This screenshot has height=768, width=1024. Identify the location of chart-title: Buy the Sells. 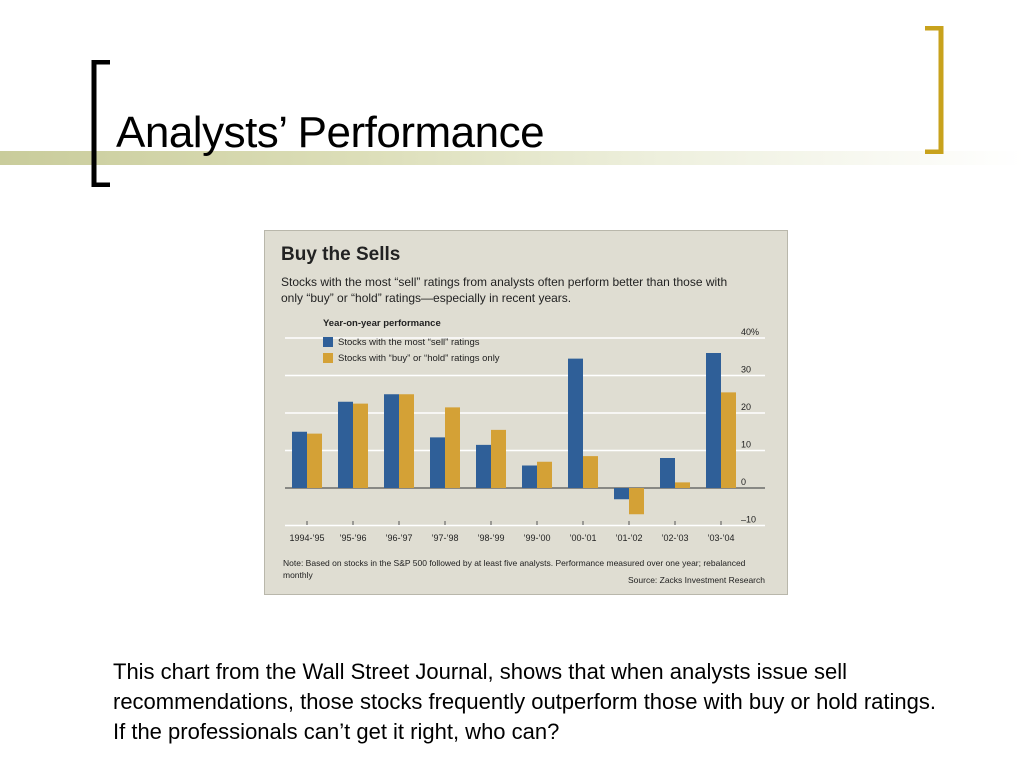
(341, 254).